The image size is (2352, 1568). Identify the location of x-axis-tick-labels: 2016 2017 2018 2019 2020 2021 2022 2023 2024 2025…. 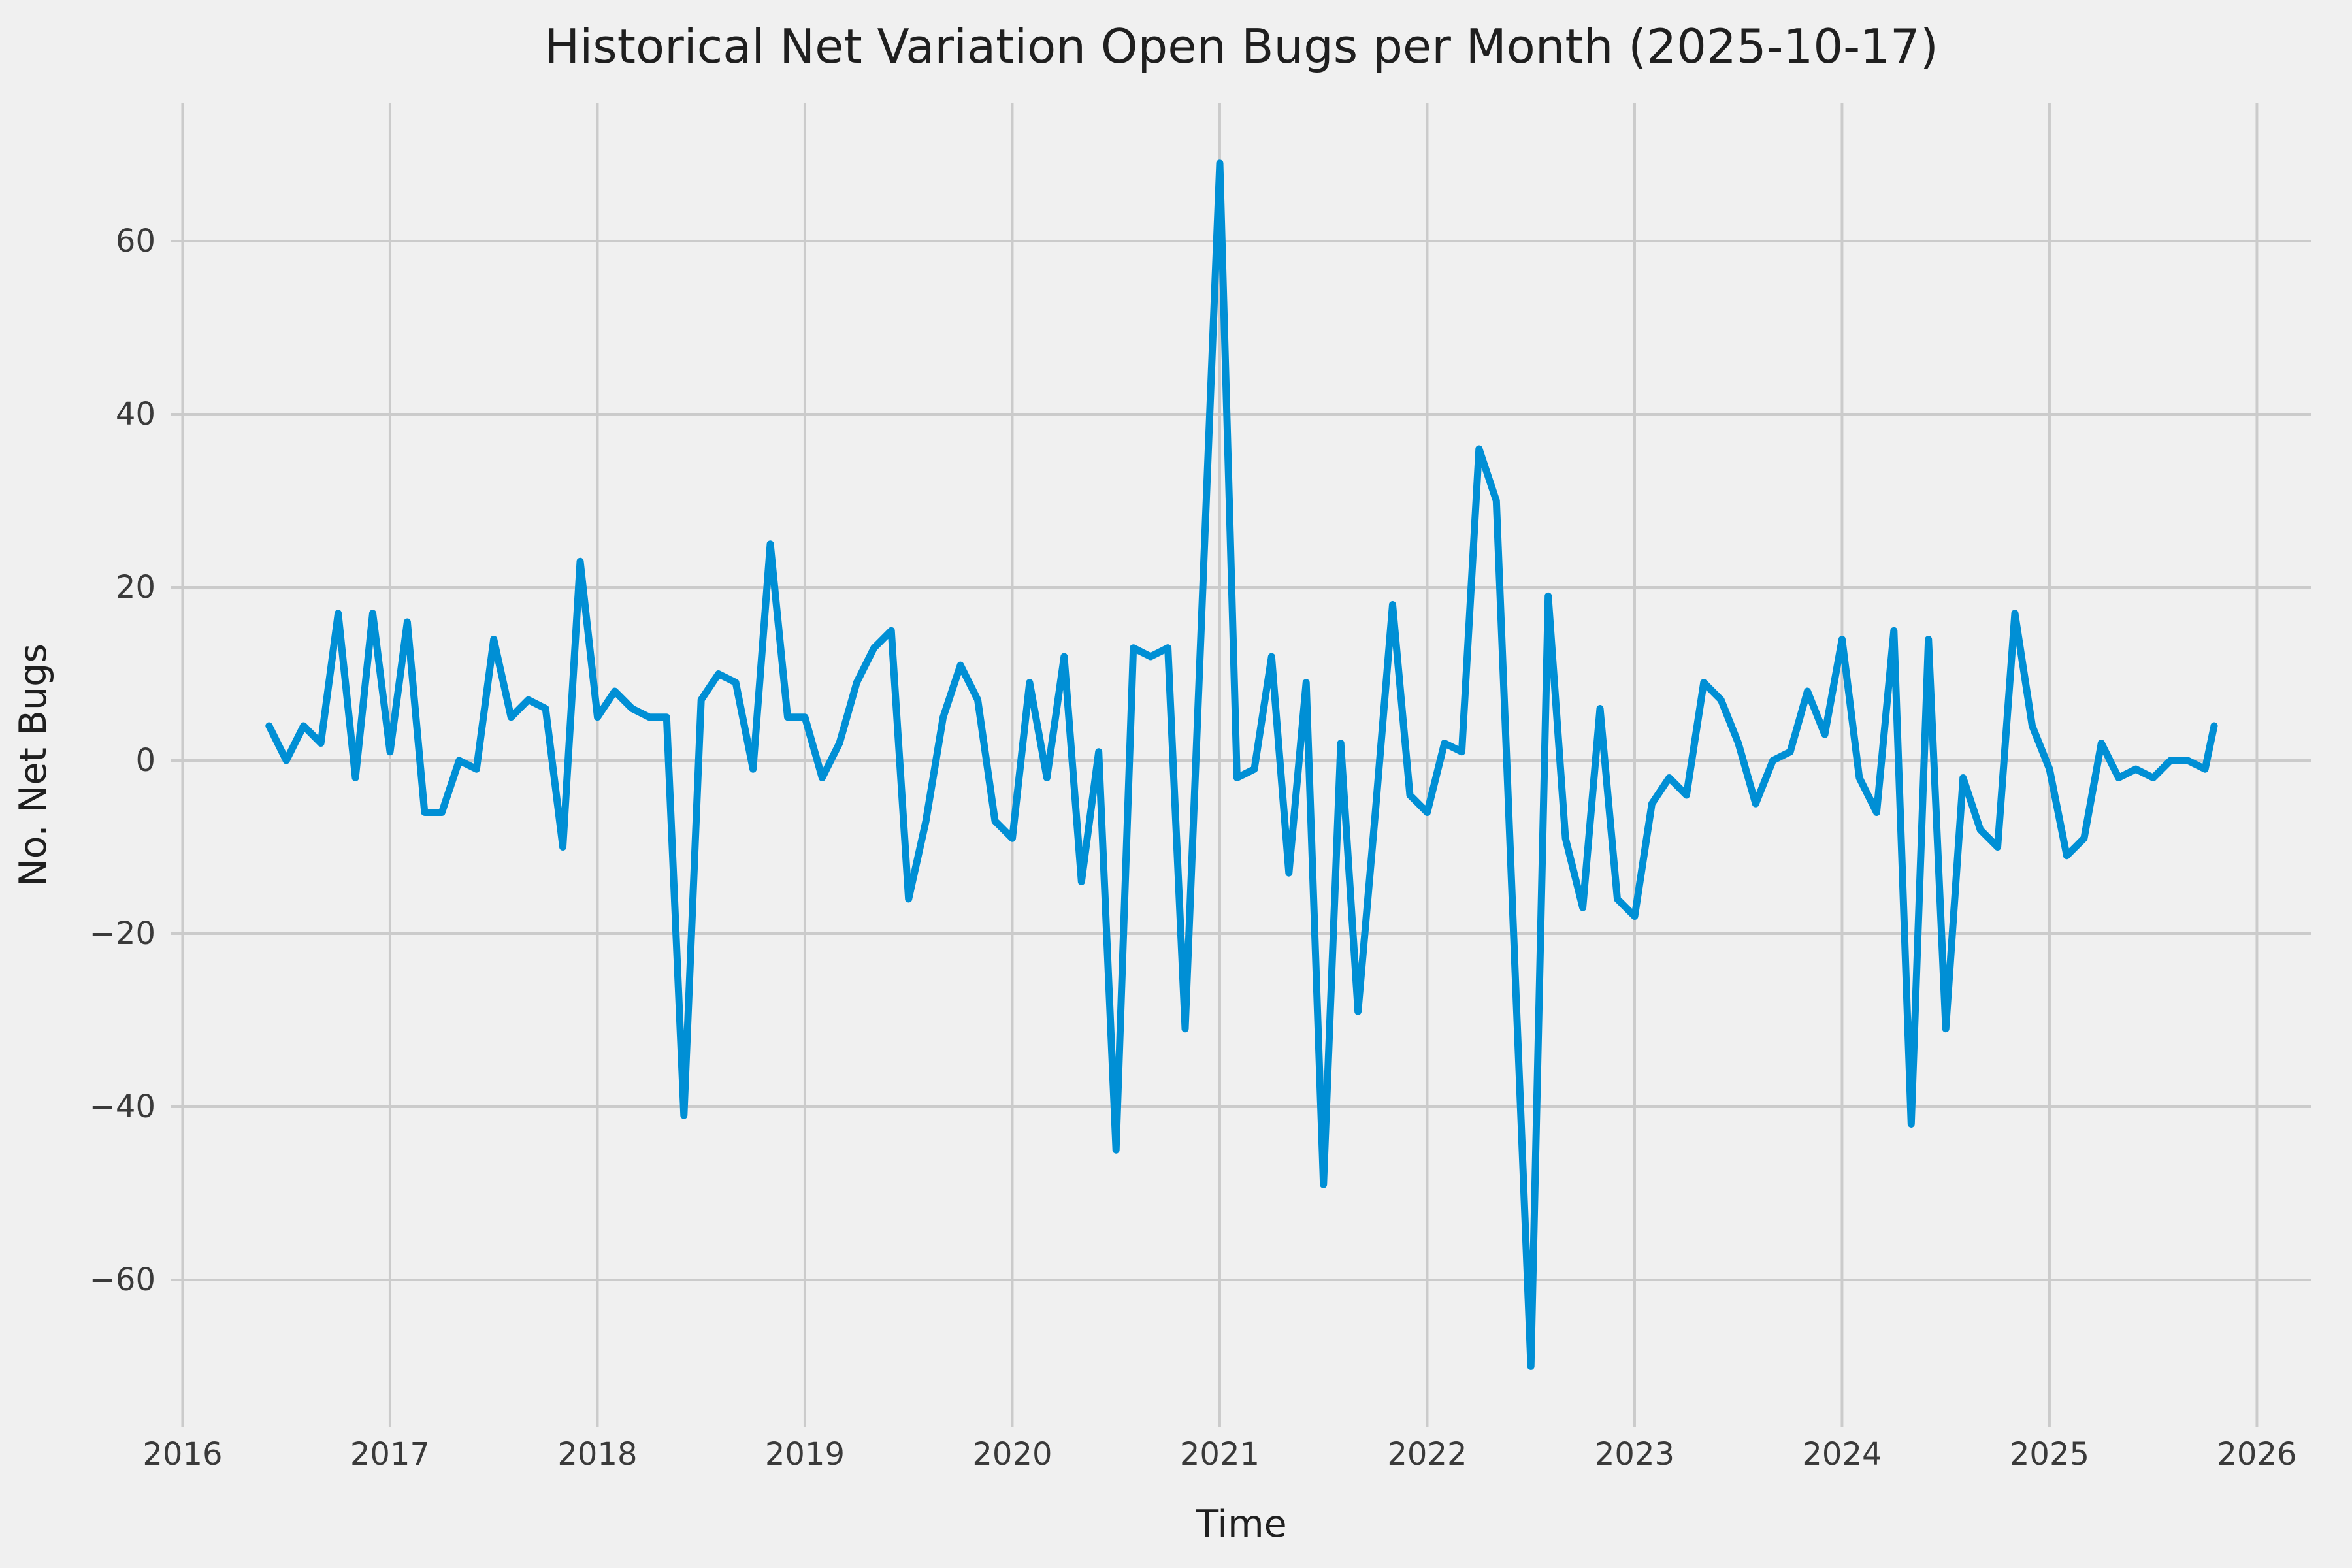
(1219, 1454).